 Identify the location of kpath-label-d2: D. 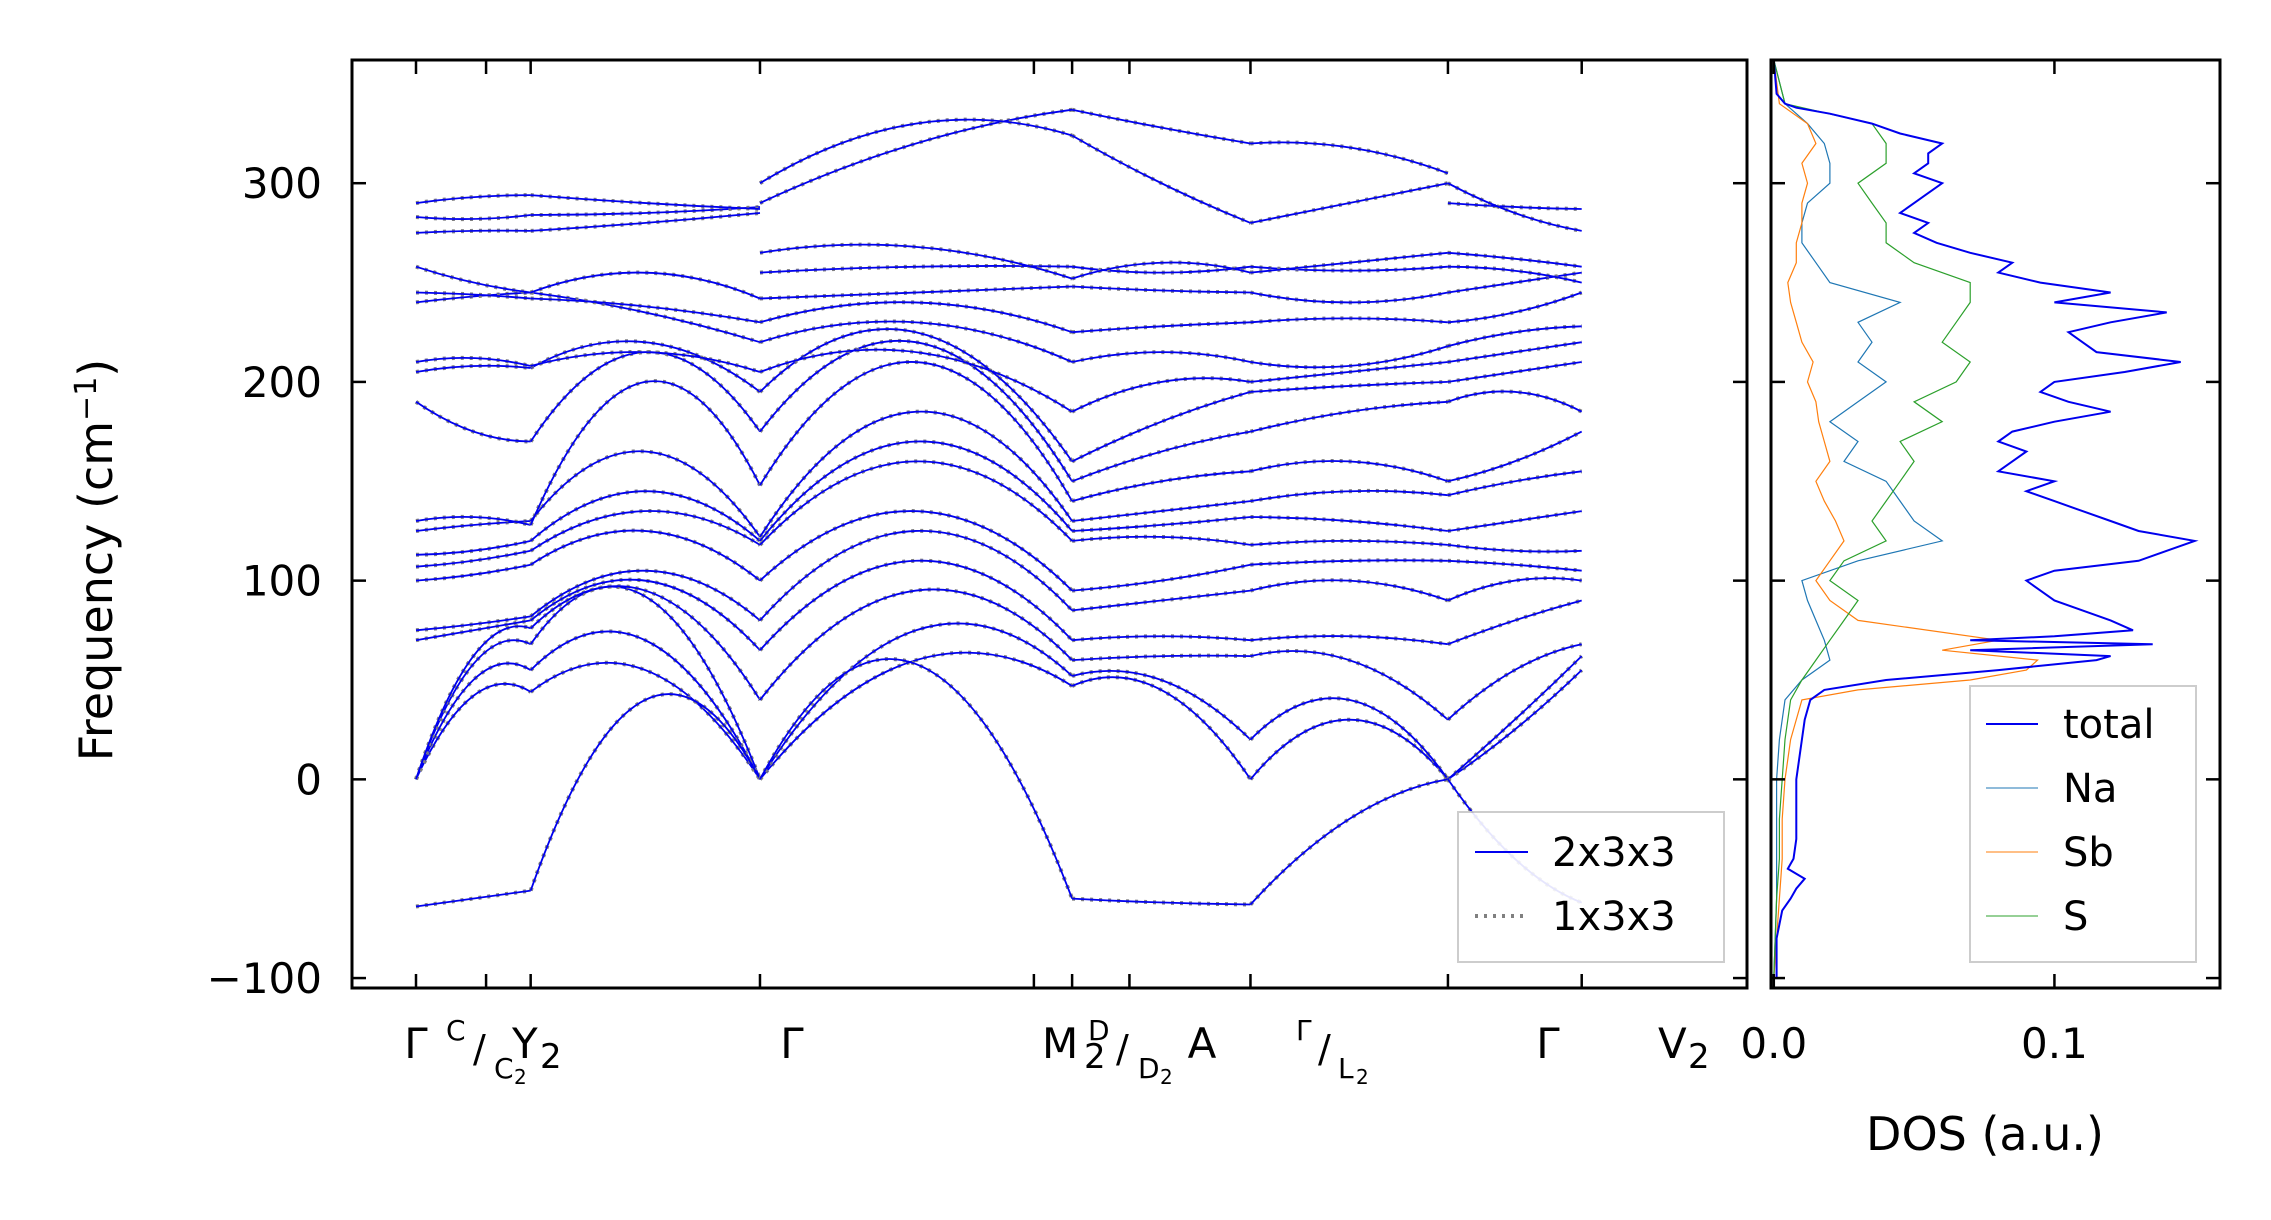
(1149, 1068).